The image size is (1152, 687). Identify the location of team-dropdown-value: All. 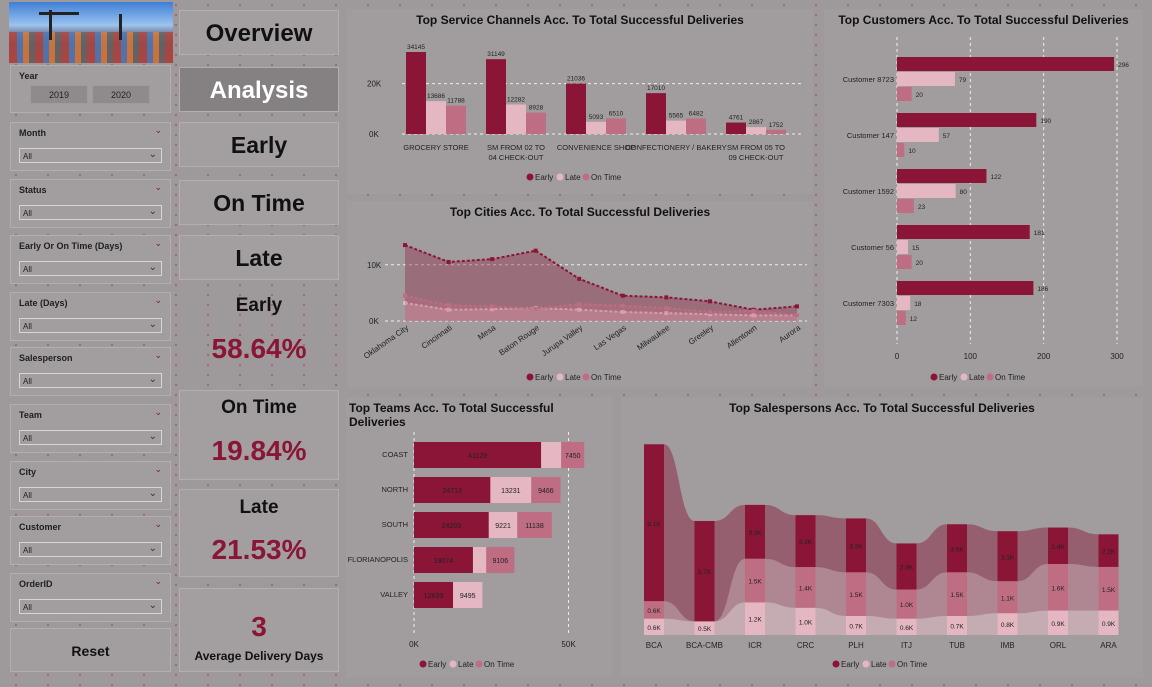
(27, 438).